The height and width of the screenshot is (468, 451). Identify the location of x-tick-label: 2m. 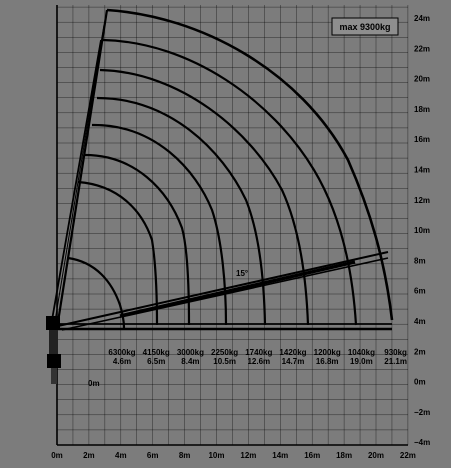
(89, 455).